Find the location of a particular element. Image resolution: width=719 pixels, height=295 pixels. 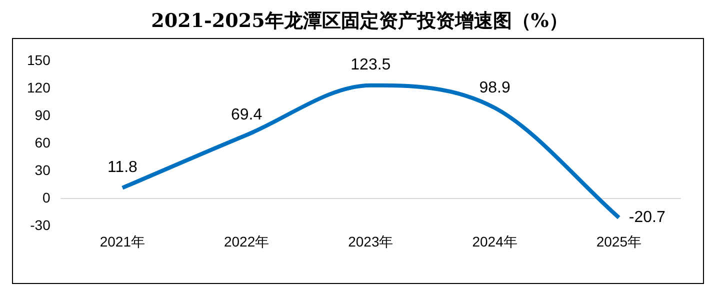

y-tick-label: -30 is located at coordinates (40, 225).